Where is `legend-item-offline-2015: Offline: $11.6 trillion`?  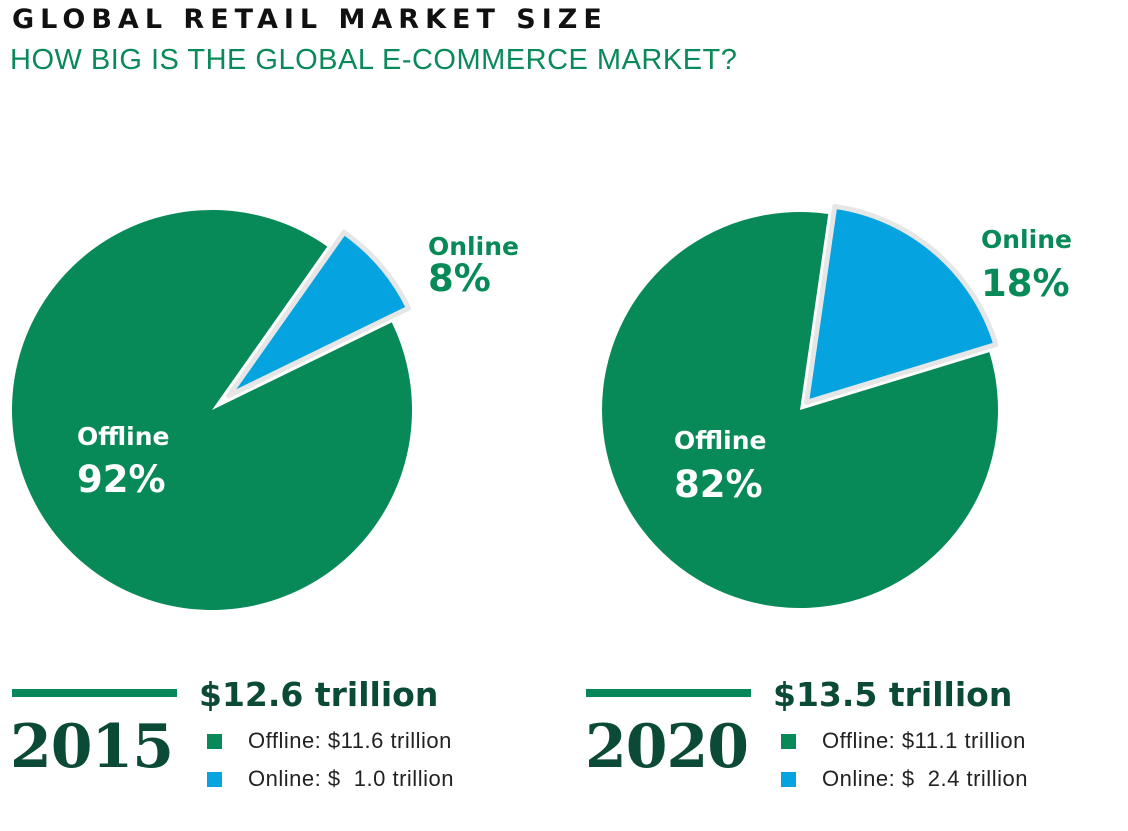 legend-item-offline-2015: Offline: $11.6 trillion is located at coordinates (329, 741).